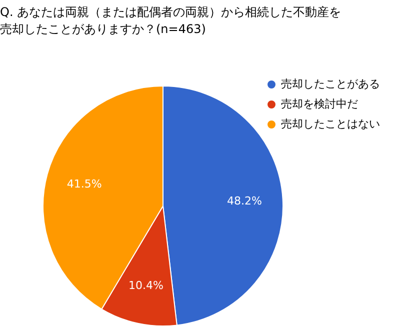 Image resolution: width=400 pixels, height=336 pixels. I want to click on chart-title: Q. あなたは両親（または配偶者の両親）から相続した不動産を売却したことがありますか？(n=463), so click(171, 20).